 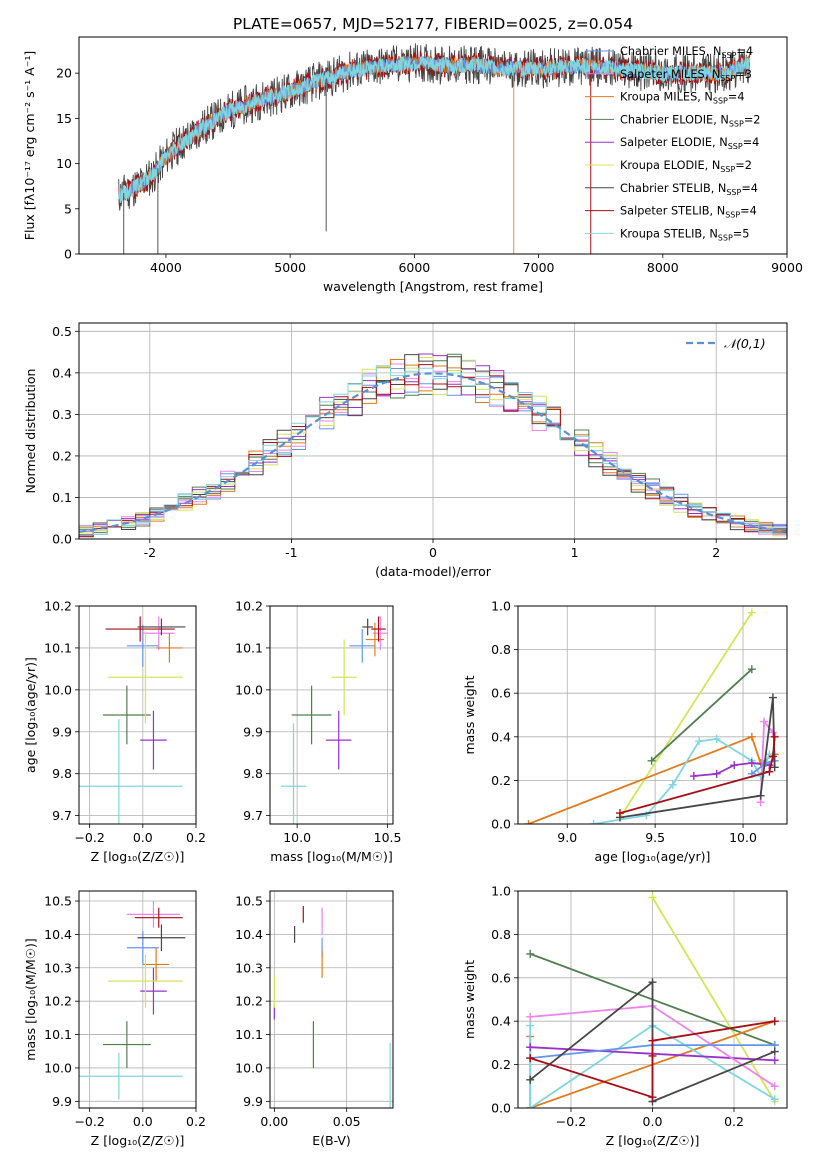 I want to click on legend-label-main: Salpeter ELODIE, N, so click(x=674, y=142).